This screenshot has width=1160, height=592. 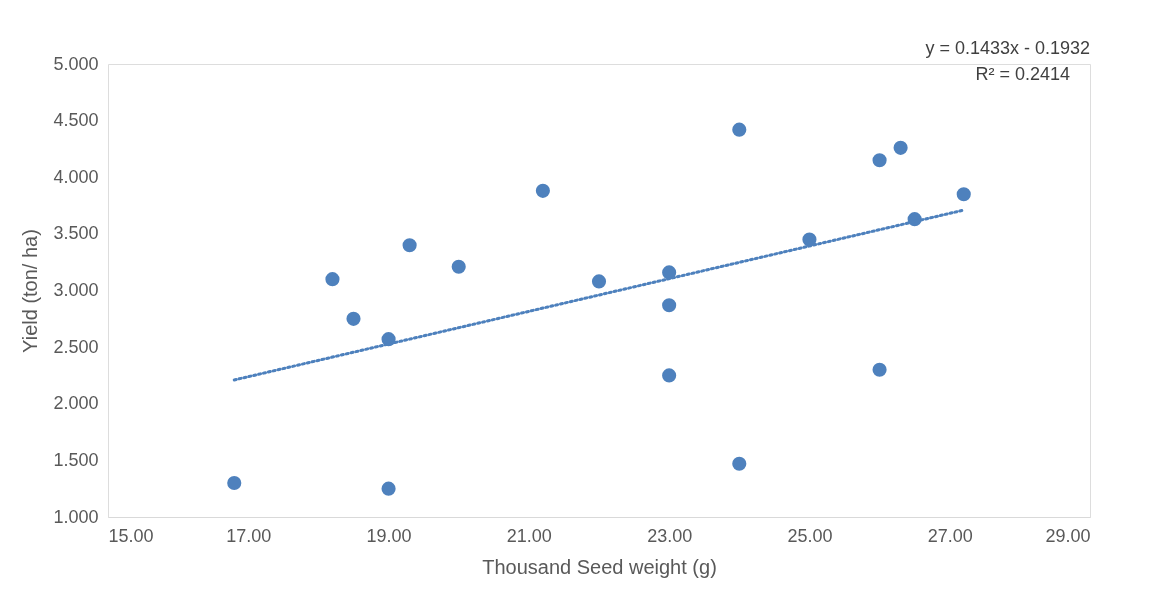 What do you see at coordinates (76, 403) in the screenshot?
I see `y-tick-label: 2.000` at bounding box center [76, 403].